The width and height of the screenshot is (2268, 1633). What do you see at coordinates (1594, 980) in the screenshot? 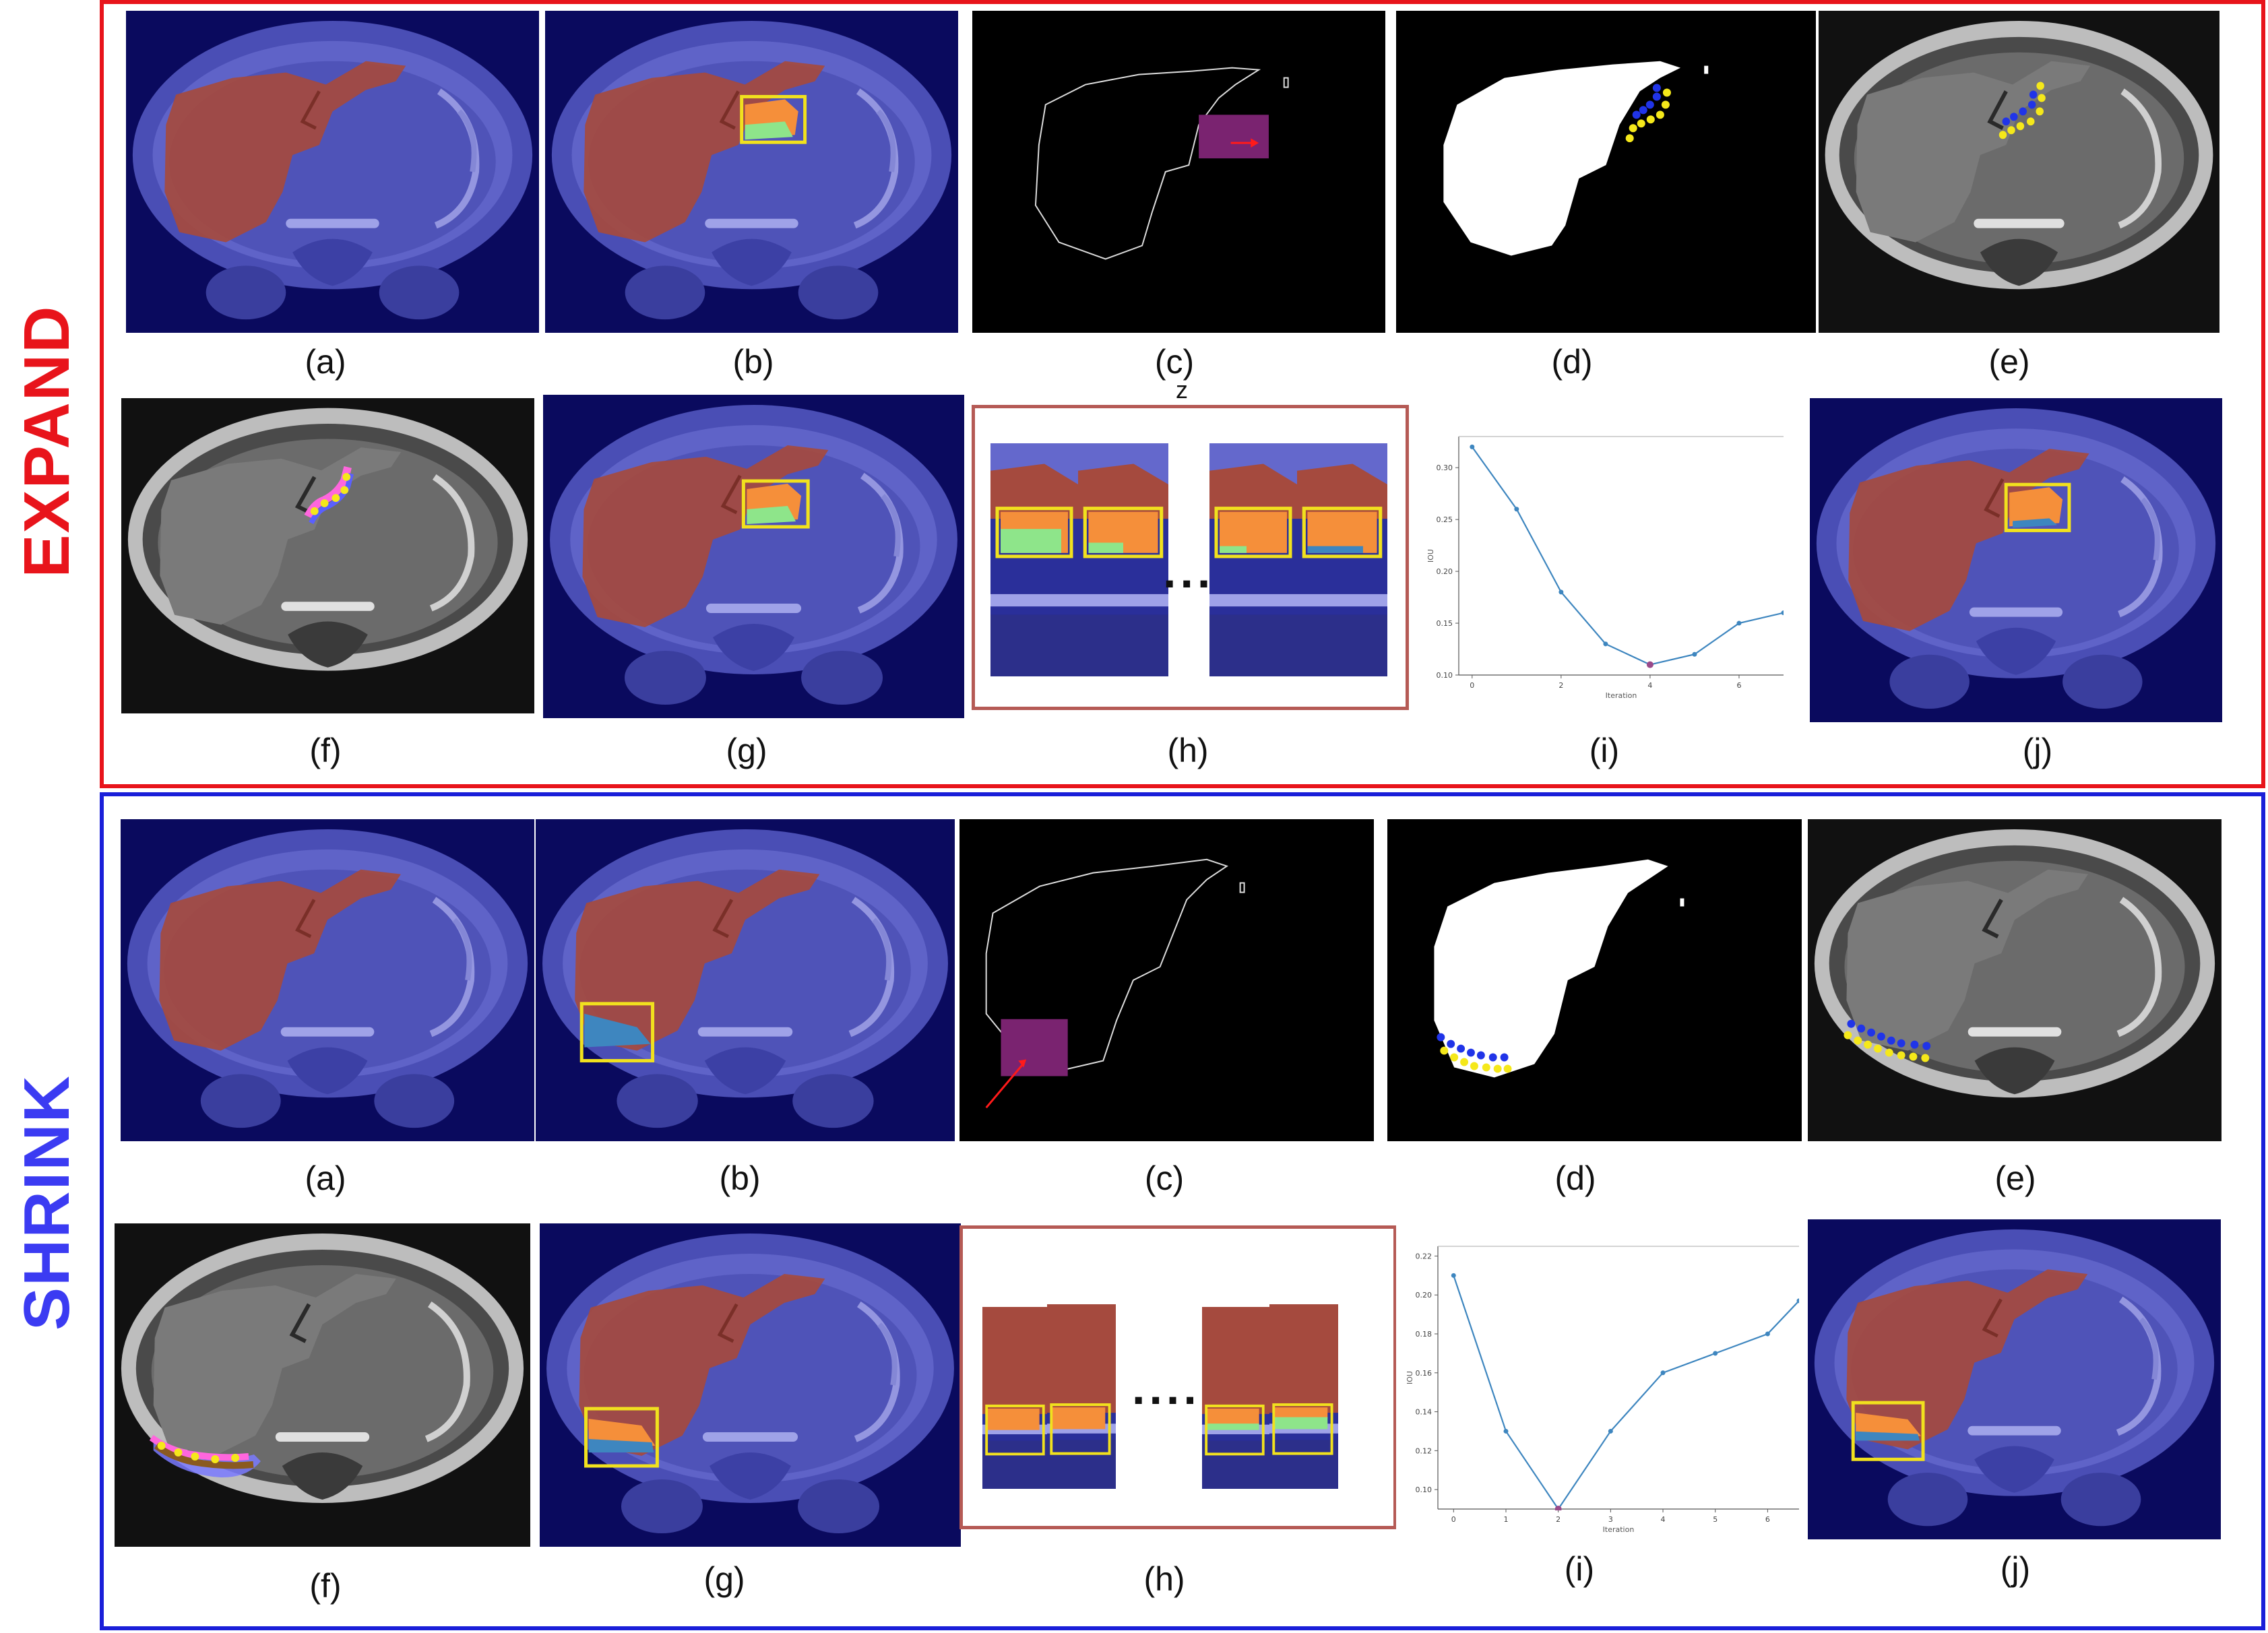
I see `shrink-panel-d-binary-mask` at bounding box center [1594, 980].